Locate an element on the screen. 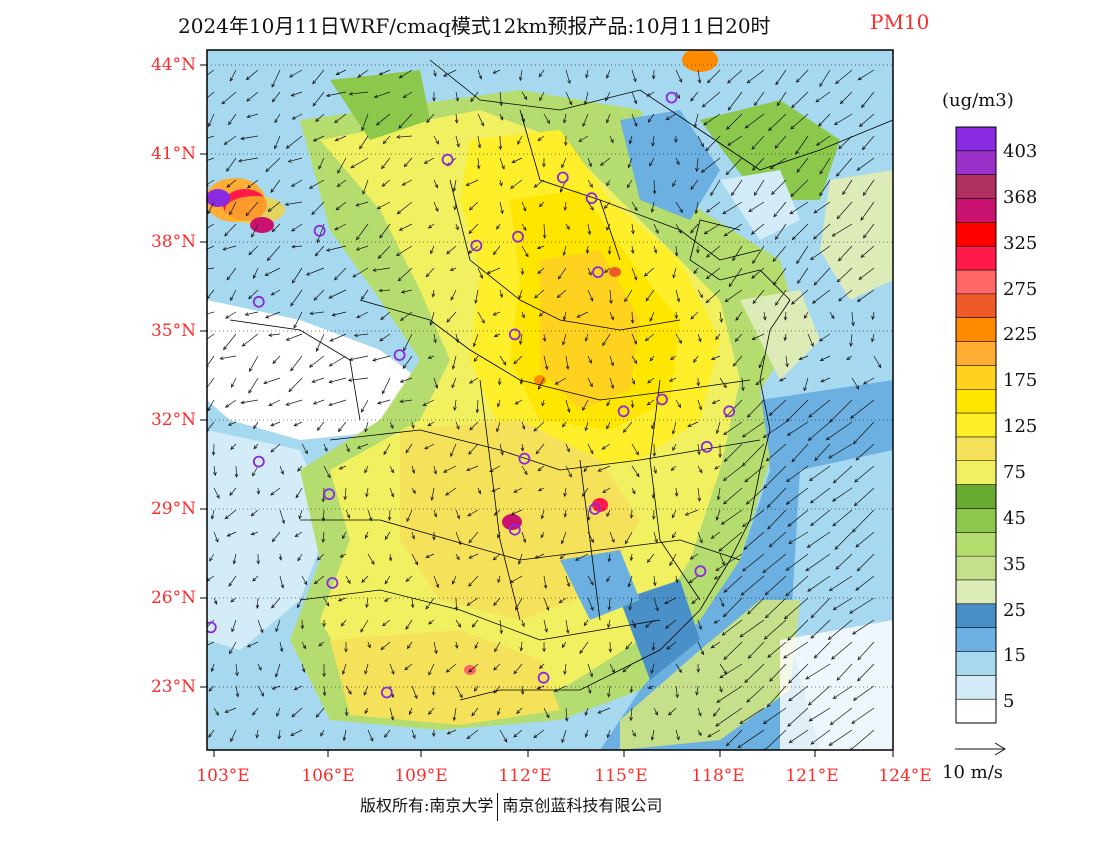 The image size is (1100, 850). legend-label-403: 403 is located at coordinates (1020, 151).